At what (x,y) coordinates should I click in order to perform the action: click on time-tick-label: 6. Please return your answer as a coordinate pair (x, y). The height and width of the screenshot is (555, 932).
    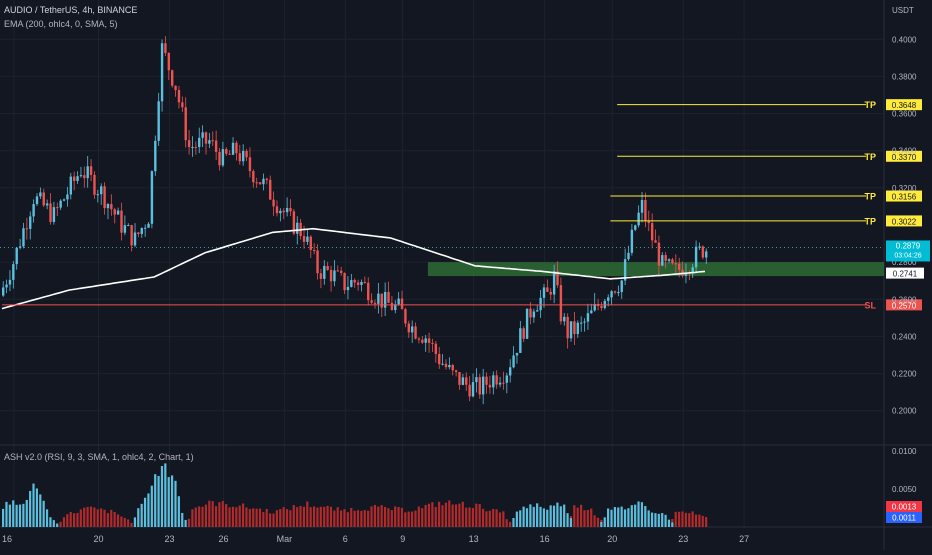
    Looking at the image, I should click on (345, 539).